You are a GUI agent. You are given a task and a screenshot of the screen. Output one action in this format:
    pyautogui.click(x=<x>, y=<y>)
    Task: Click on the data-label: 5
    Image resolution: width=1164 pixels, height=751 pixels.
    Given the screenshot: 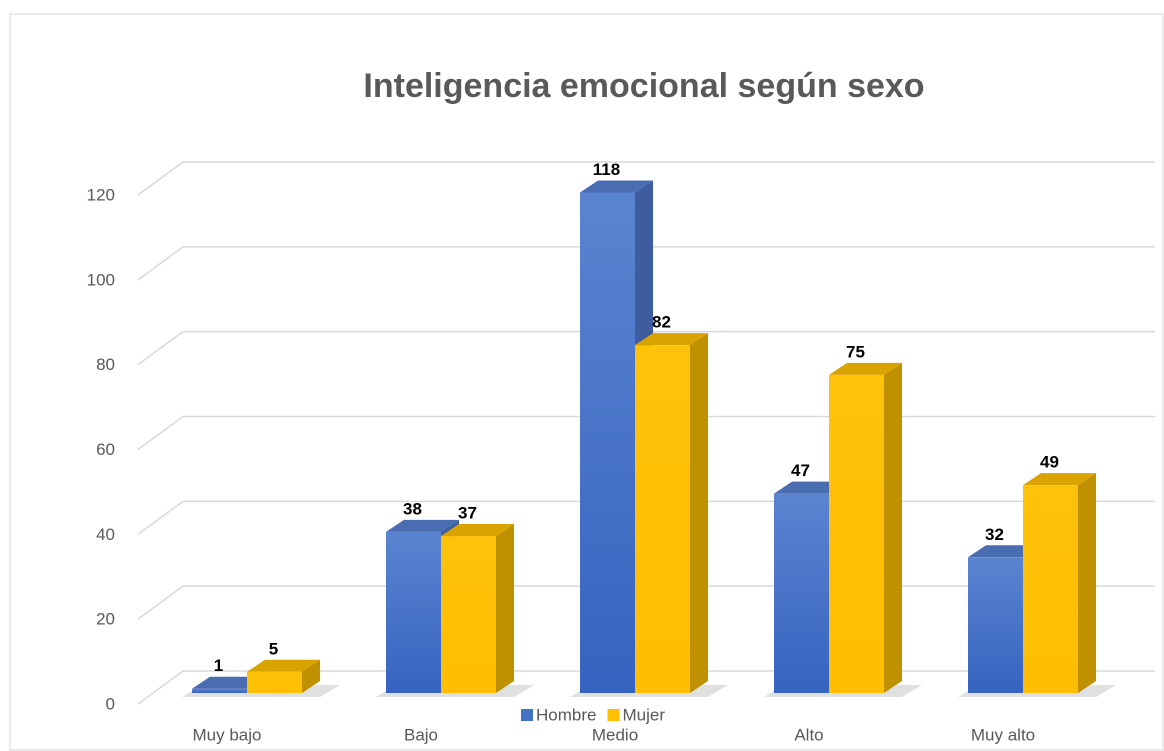 What is the action you would take?
    pyautogui.click(x=273, y=648)
    